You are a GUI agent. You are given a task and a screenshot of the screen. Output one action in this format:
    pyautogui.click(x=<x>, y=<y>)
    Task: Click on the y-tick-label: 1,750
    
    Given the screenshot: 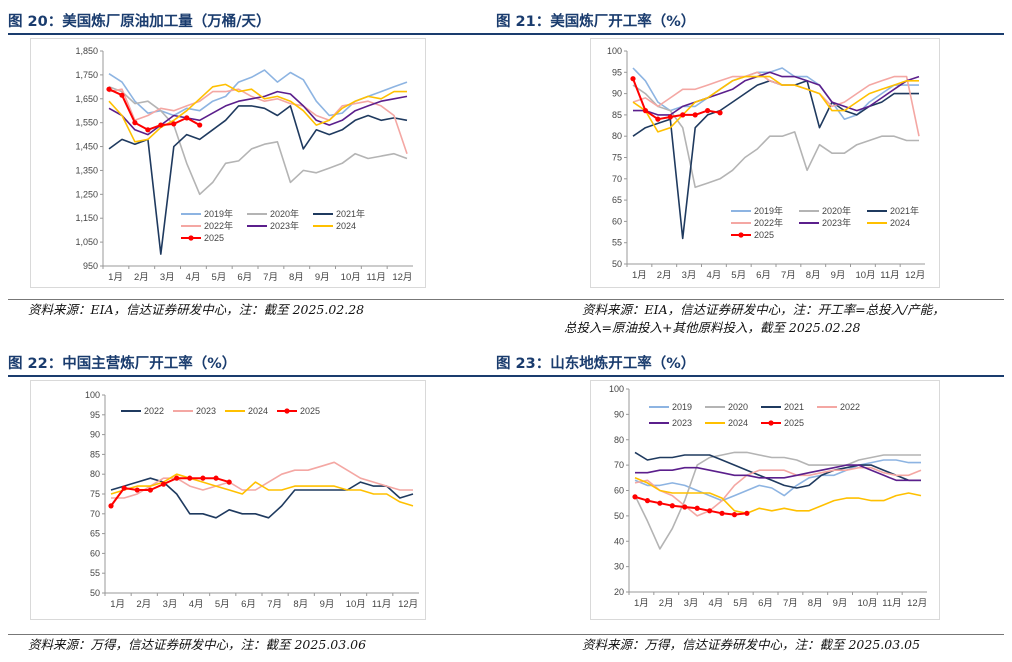 What is the action you would take?
    pyautogui.click(x=86, y=75)
    